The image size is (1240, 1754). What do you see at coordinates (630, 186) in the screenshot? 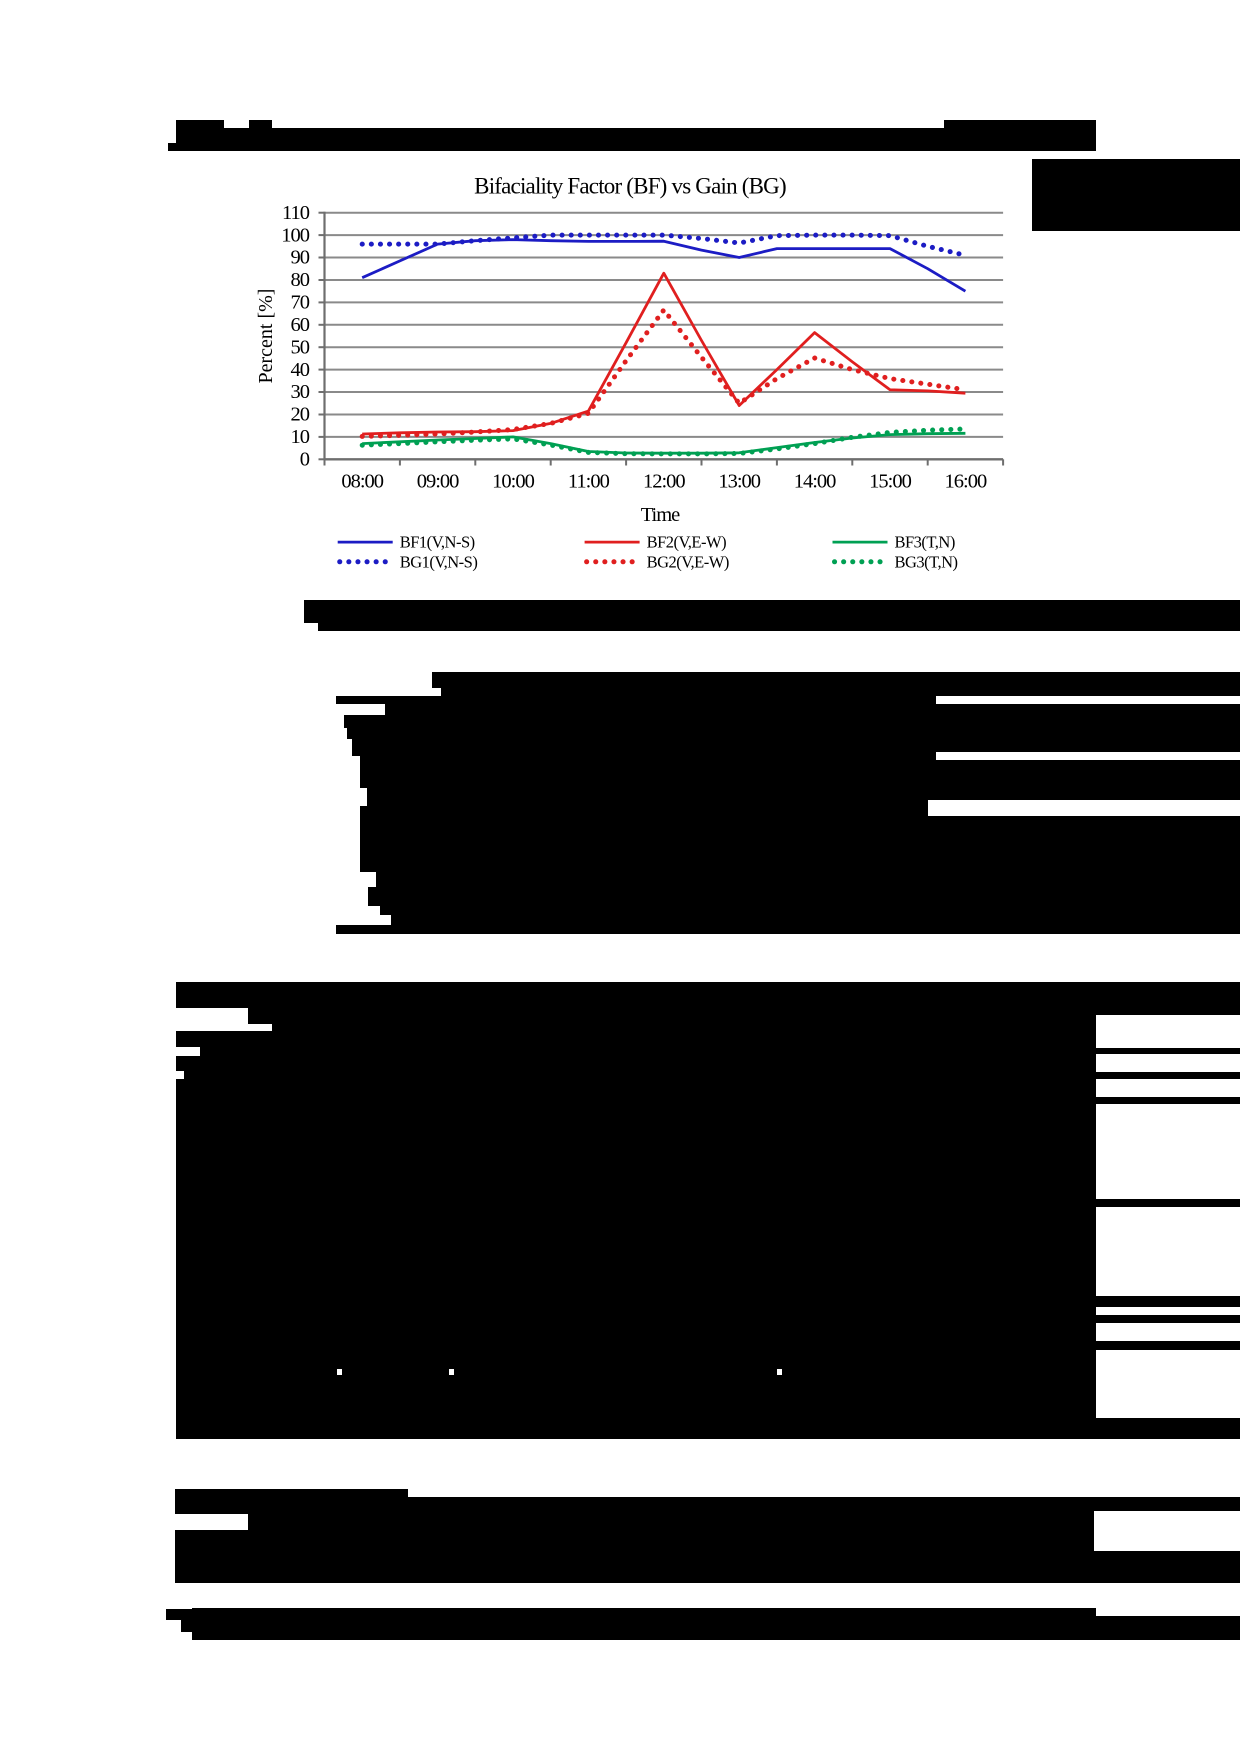
I see `svg-text:Bifaciality Factor (BF) vs Gai: Bifaciality Factor (BF) vs Gain (BG)` at bounding box center [630, 186].